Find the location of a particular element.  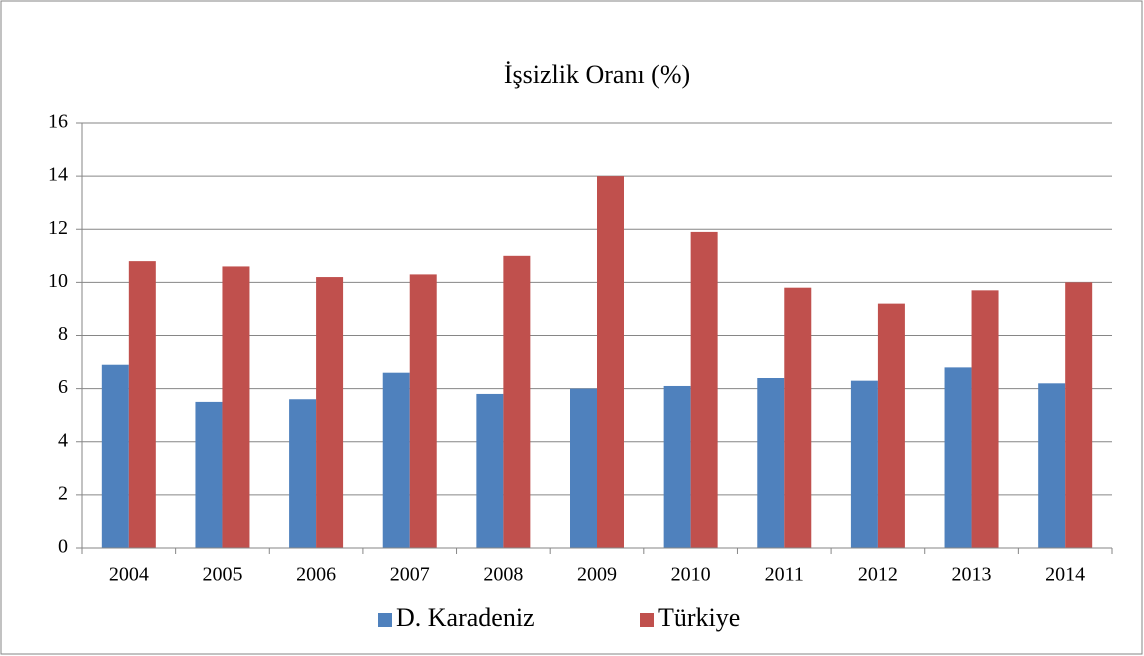

y-tick-label: 6 is located at coordinates (63, 387).